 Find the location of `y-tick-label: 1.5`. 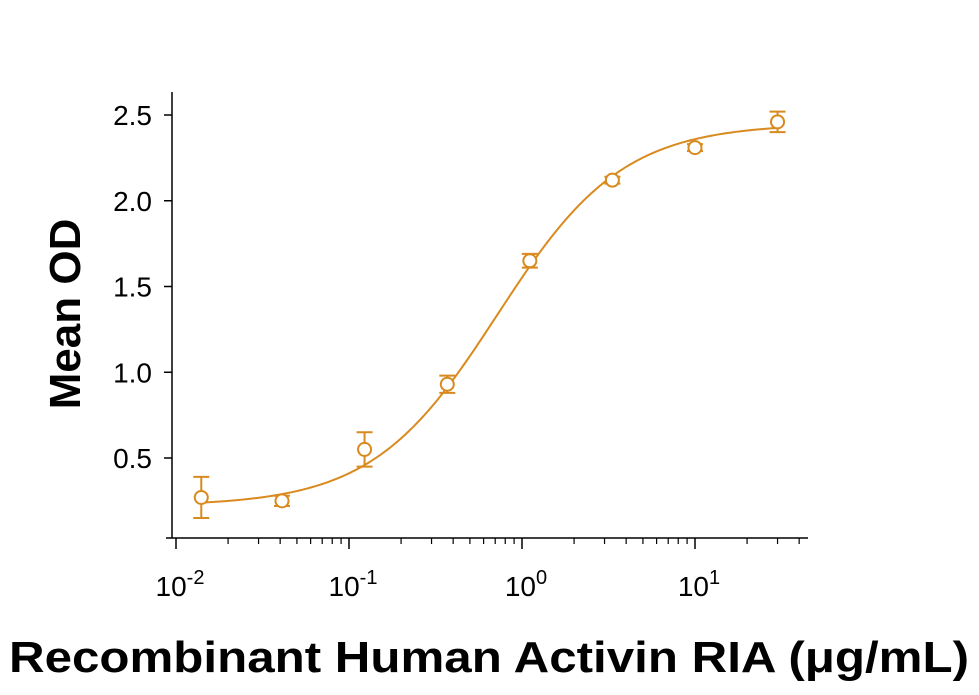

y-tick-label: 1.5 is located at coordinates (132, 287).